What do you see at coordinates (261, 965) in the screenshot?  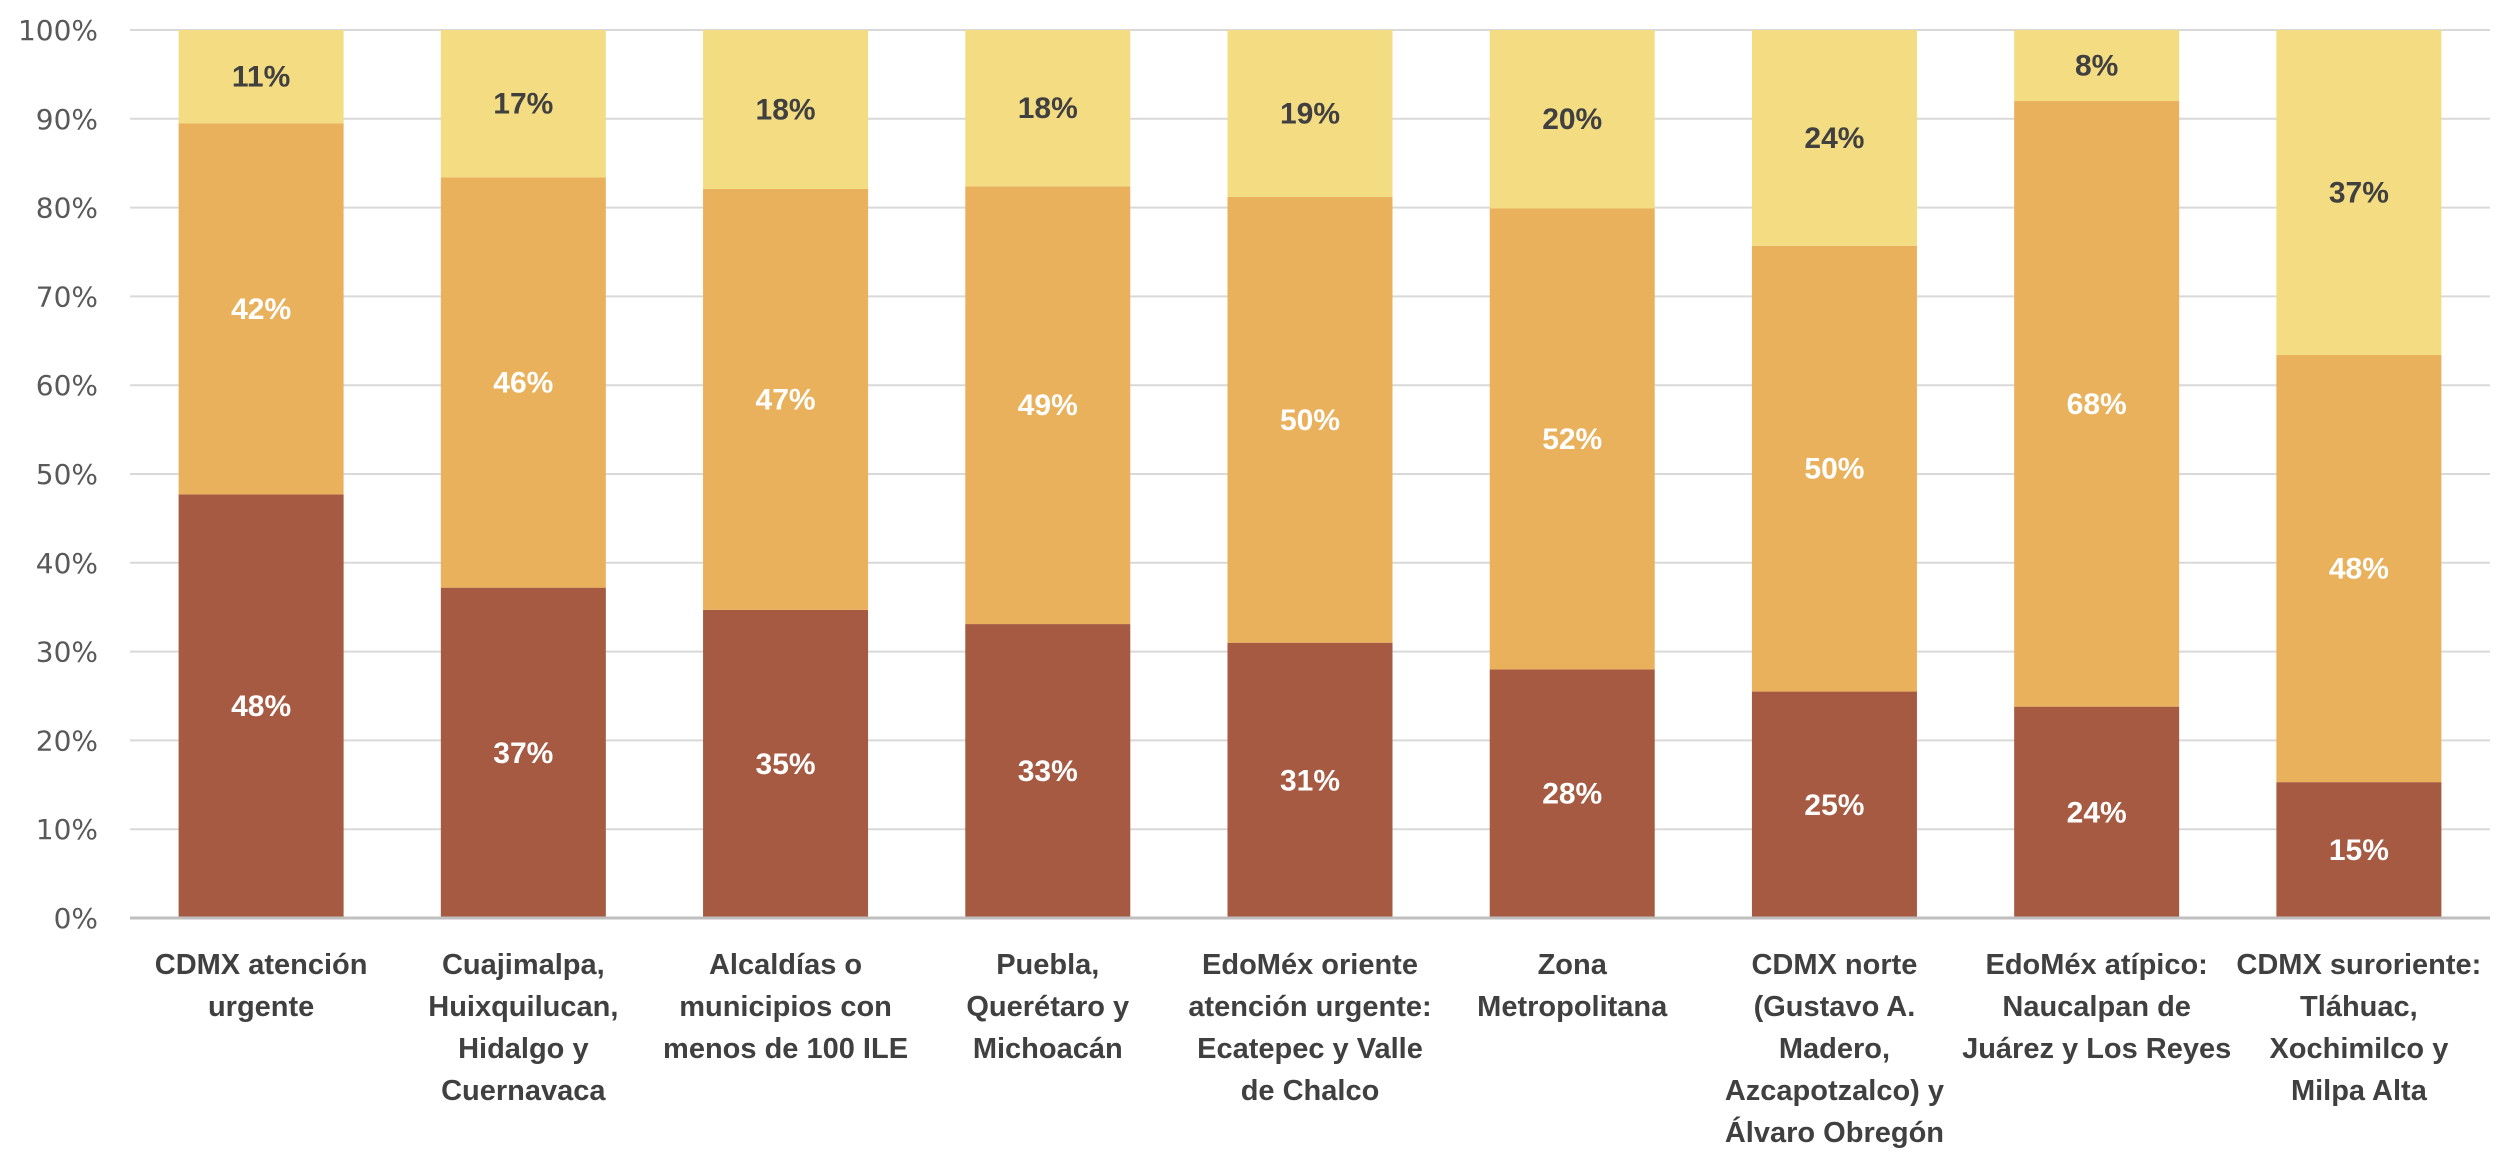 I see `x-category-label: CDMX atención` at bounding box center [261, 965].